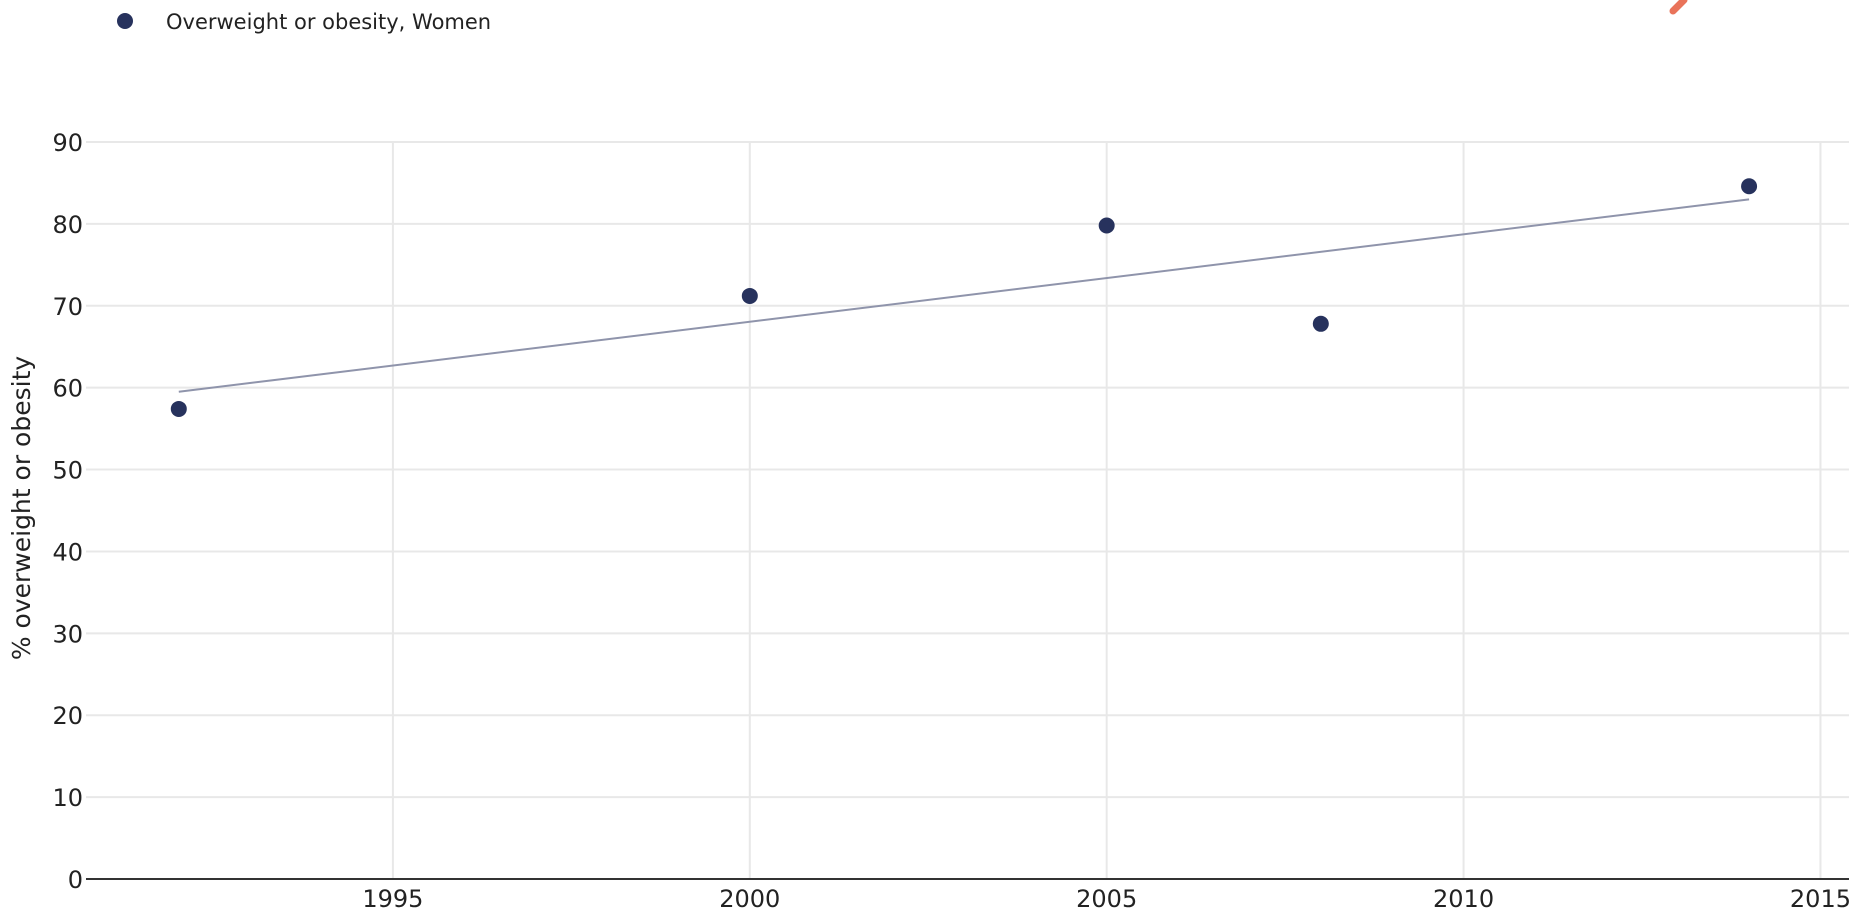 The image size is (1857, 922). Describe the element at coordinates (1678, 7) in the screenshot. I see `accent-mark` at that location.